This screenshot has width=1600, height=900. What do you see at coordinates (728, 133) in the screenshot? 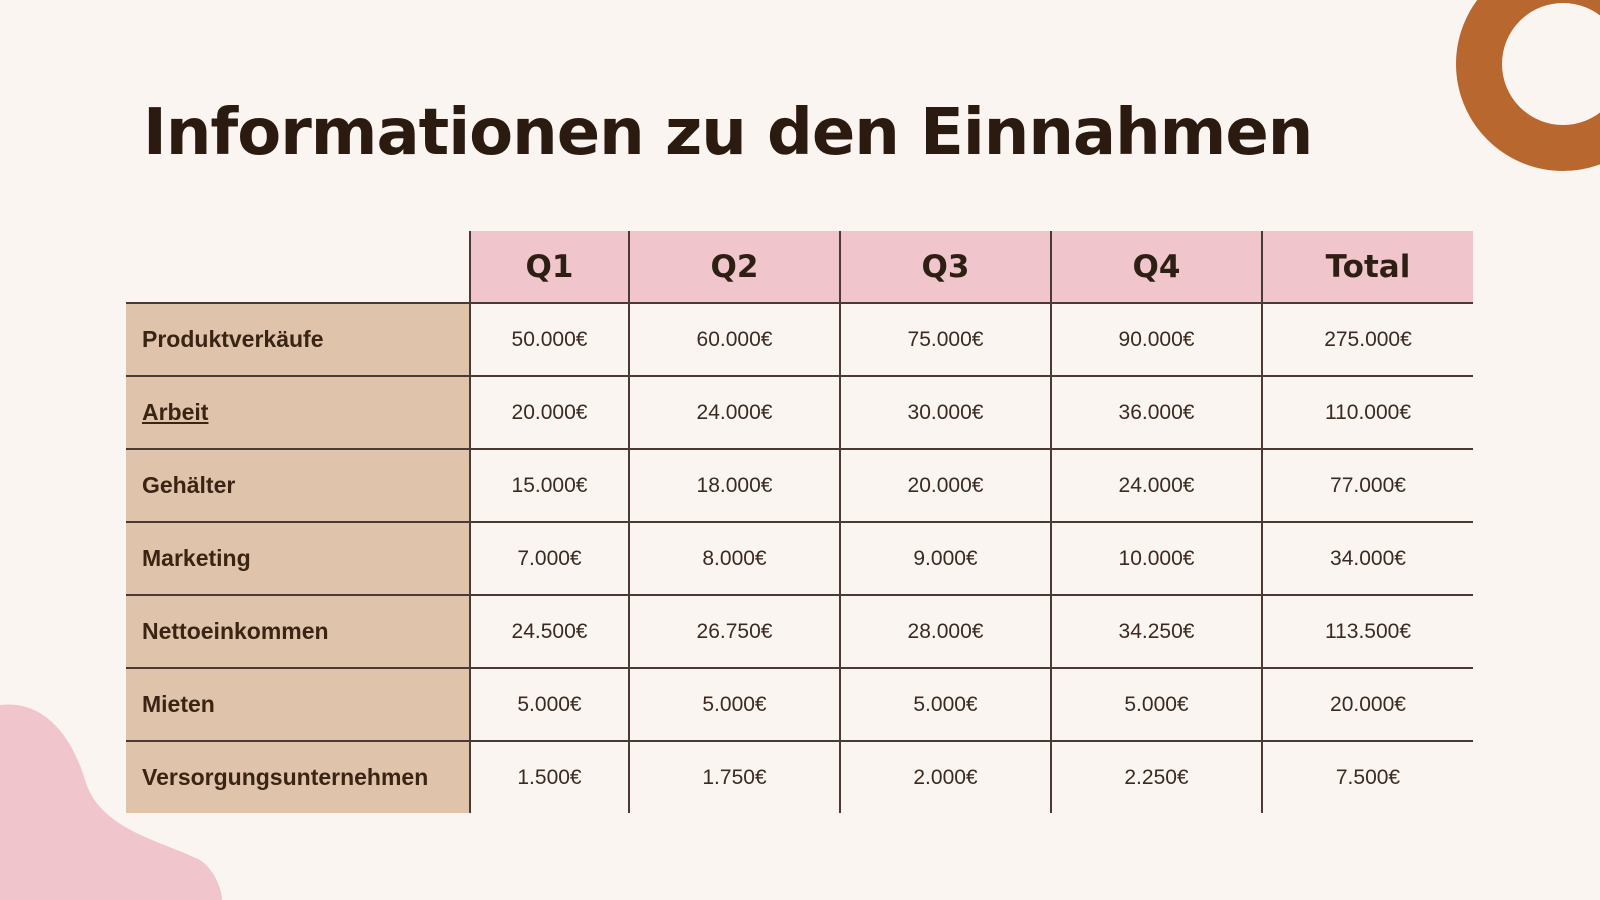
I see `page-title: Informationen zu den Einnahmen` at bounding box center [728, 133].